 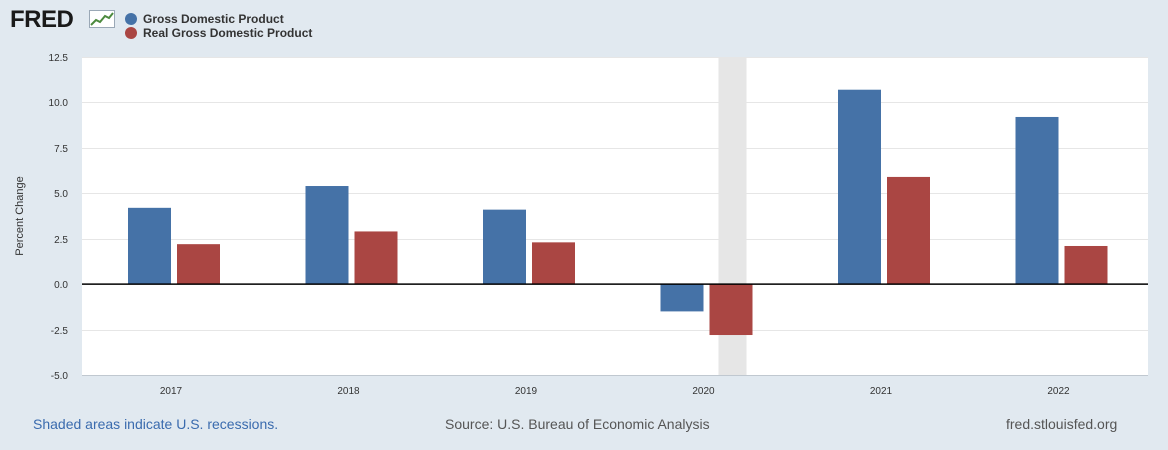 What do you see at coordinates (61, 194) in the screenshot?
I see `y-tick-label: 5.0` at bounding box center [61, 194].